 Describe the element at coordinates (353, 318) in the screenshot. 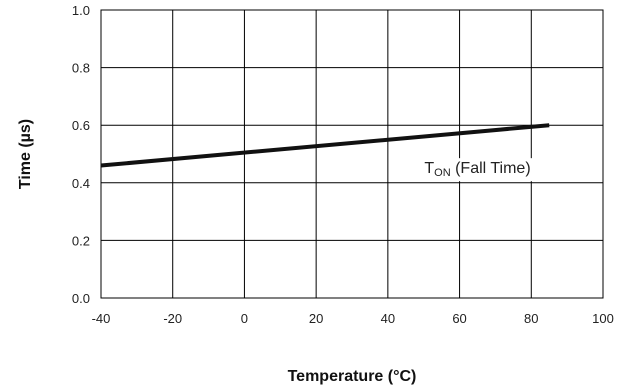

I see `x-tick-labels: -40 -20 0 20 40 60 80 100` at that location.